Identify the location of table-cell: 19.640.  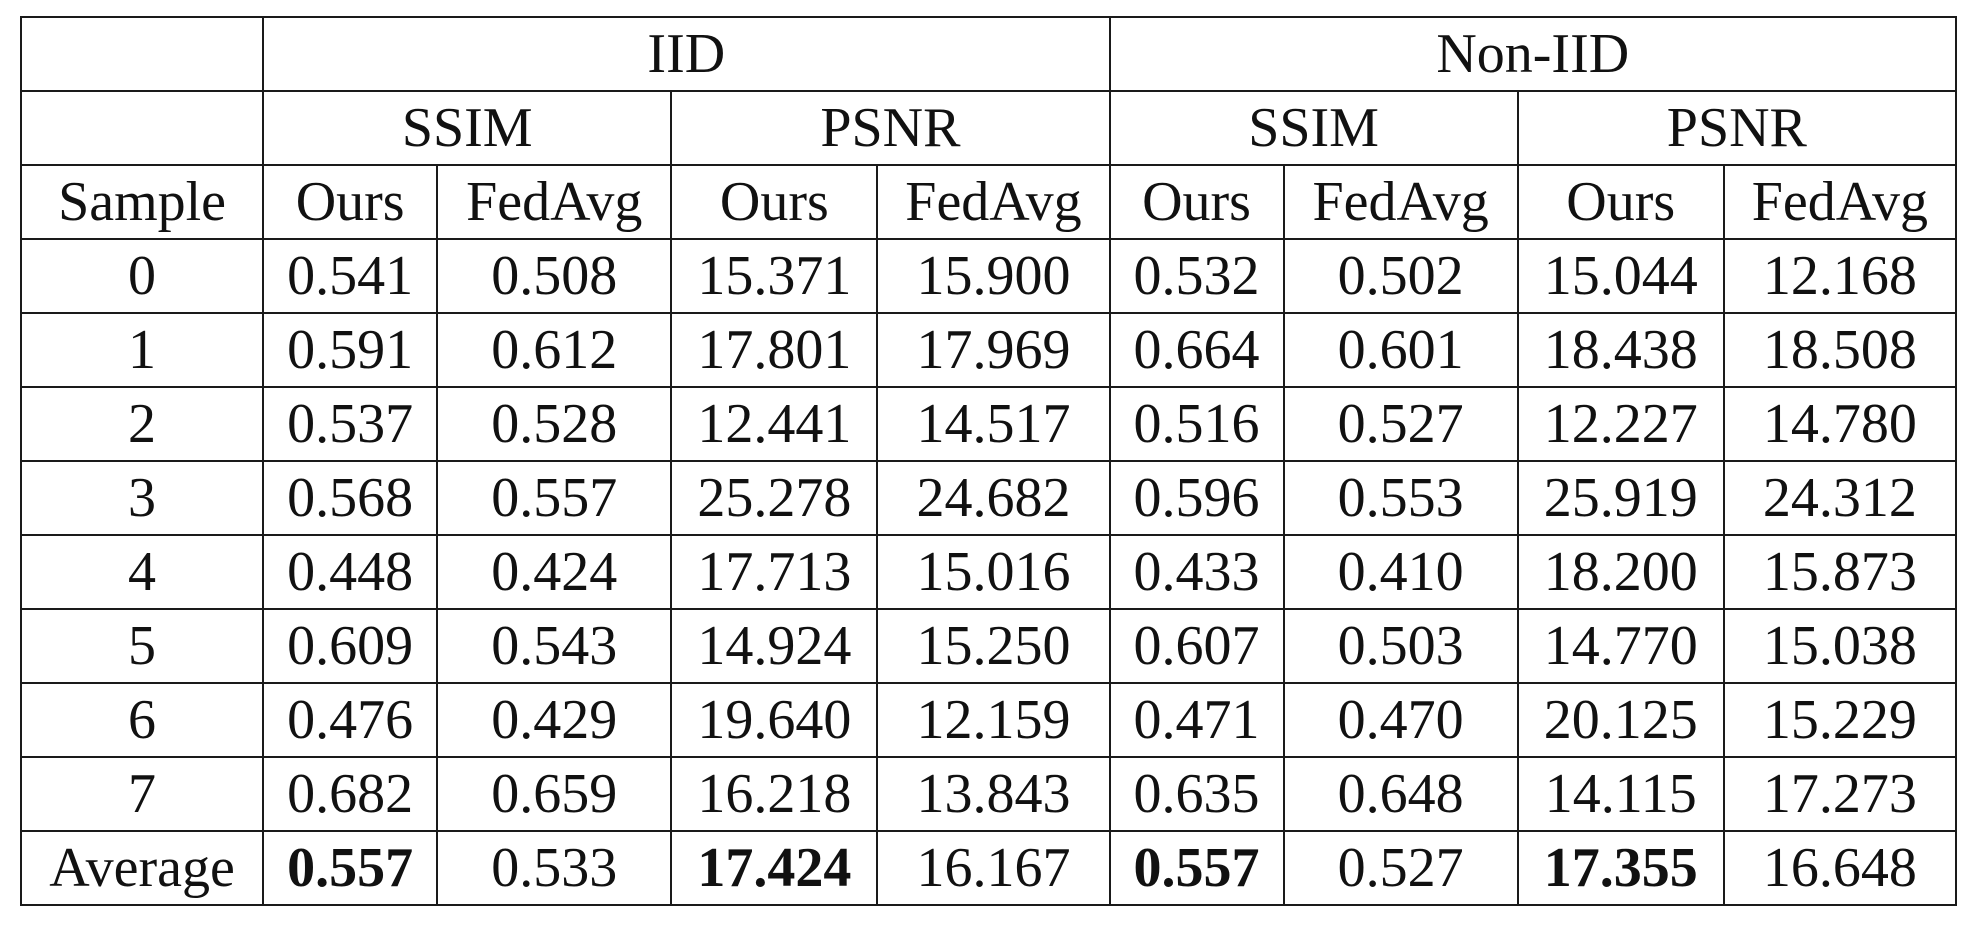
(774, 720).